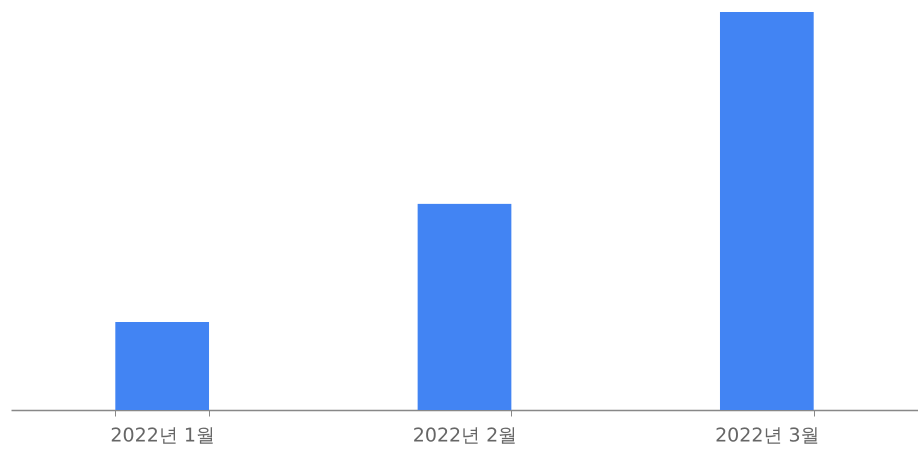 Image resolution: width=918 pixels, height=452 pixels. What do you see at coordinates (465, 435) in the screenshot?
I see `x-tick-label: 2022년 2월` at bounding box center [465, 435].